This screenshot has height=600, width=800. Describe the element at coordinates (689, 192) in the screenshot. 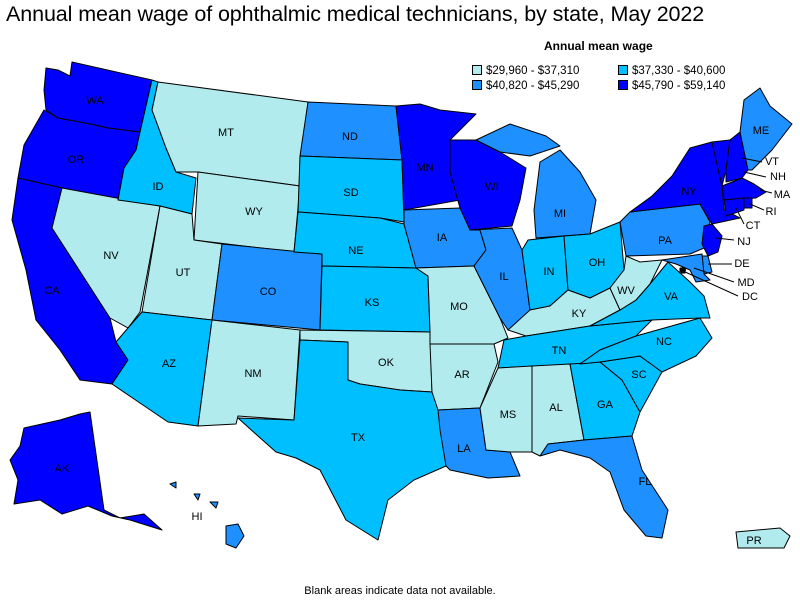

I see `label-ny: NY` at that location.